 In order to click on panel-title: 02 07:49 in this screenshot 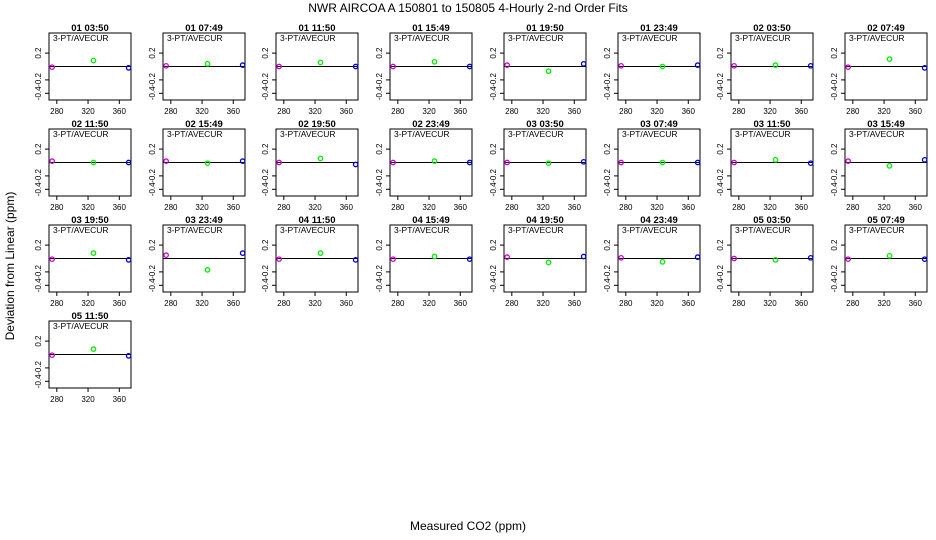, I will do `click(886, 28)`.